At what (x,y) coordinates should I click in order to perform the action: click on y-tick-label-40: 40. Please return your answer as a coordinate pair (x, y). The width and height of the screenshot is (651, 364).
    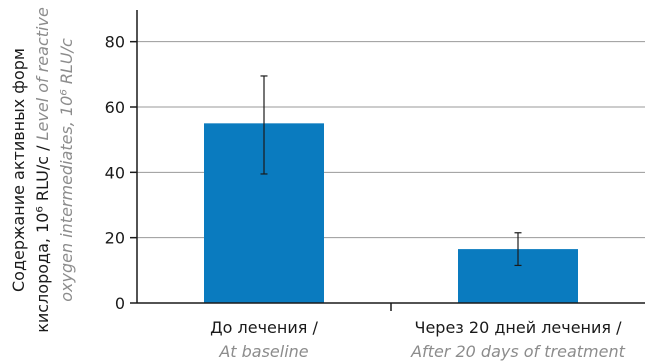
    Looking at the image, I should click on (115, 172).